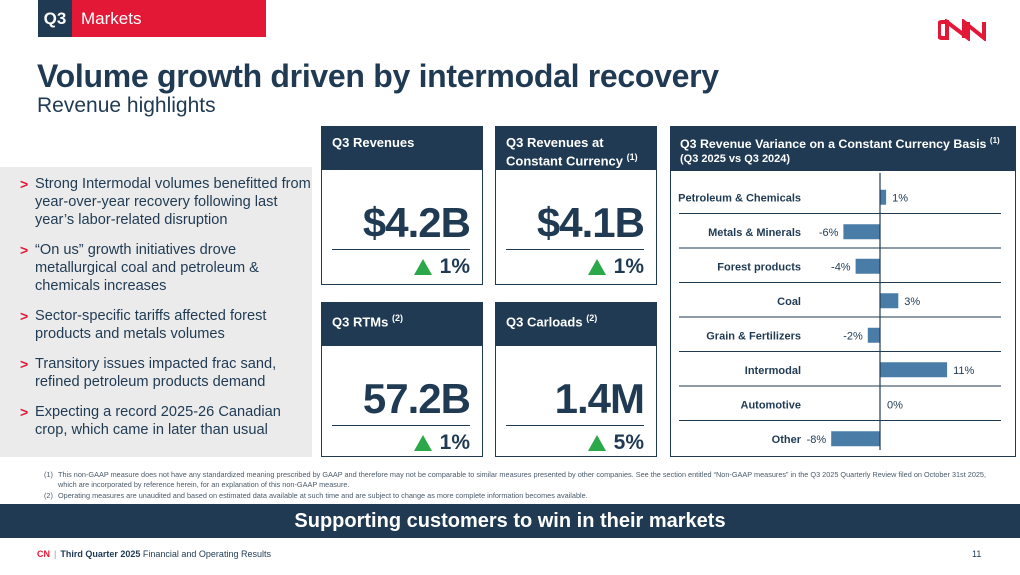 The image size is (1020, 575). Describe the element at coordinates (773, 371) in the screenshot. I see `category-label: Intermodal` at that location.